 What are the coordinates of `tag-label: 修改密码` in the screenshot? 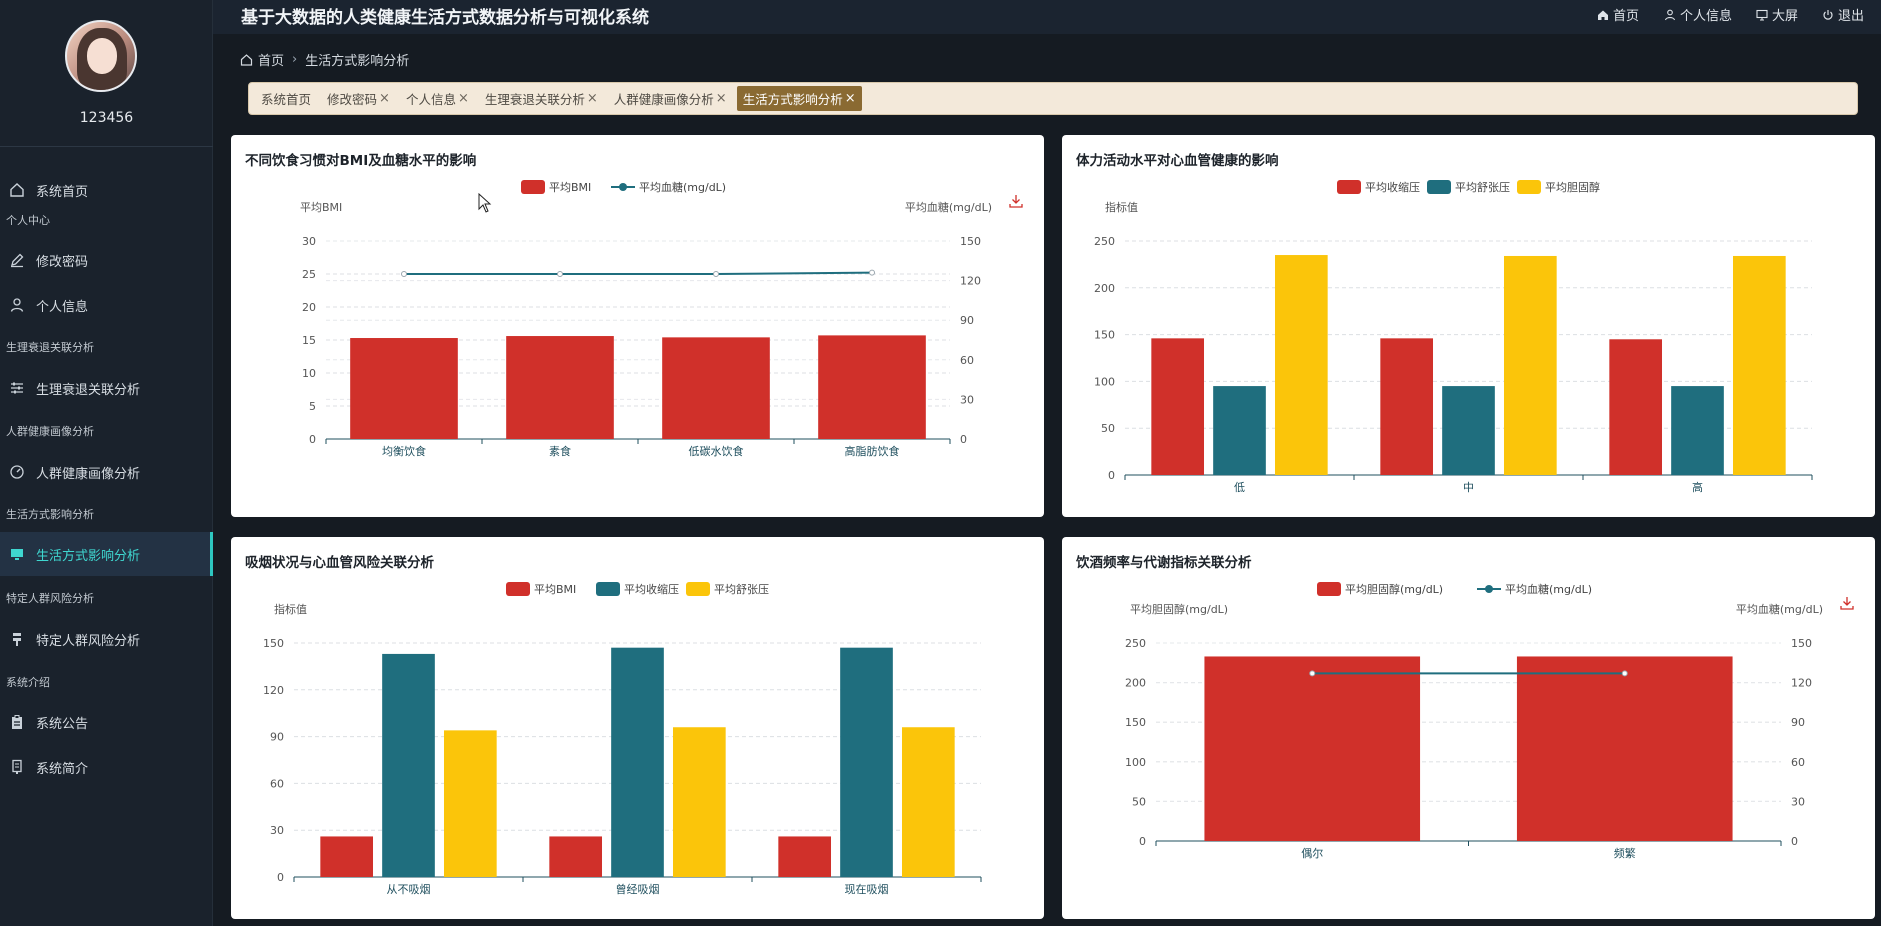 It's located at (352, 99).